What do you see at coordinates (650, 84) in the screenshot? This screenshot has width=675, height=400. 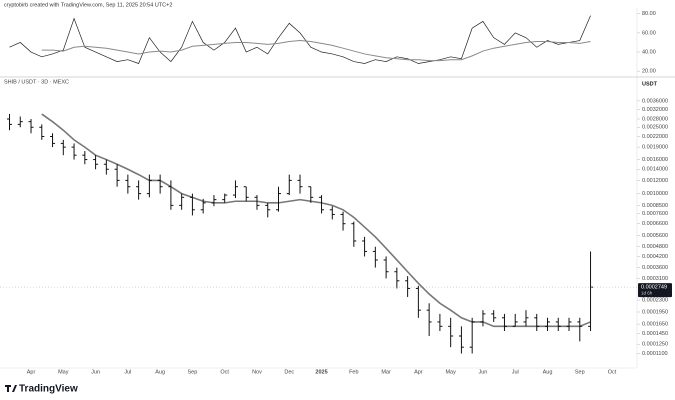 I see `unit-label: USDT` at bounding box center [650, 84].